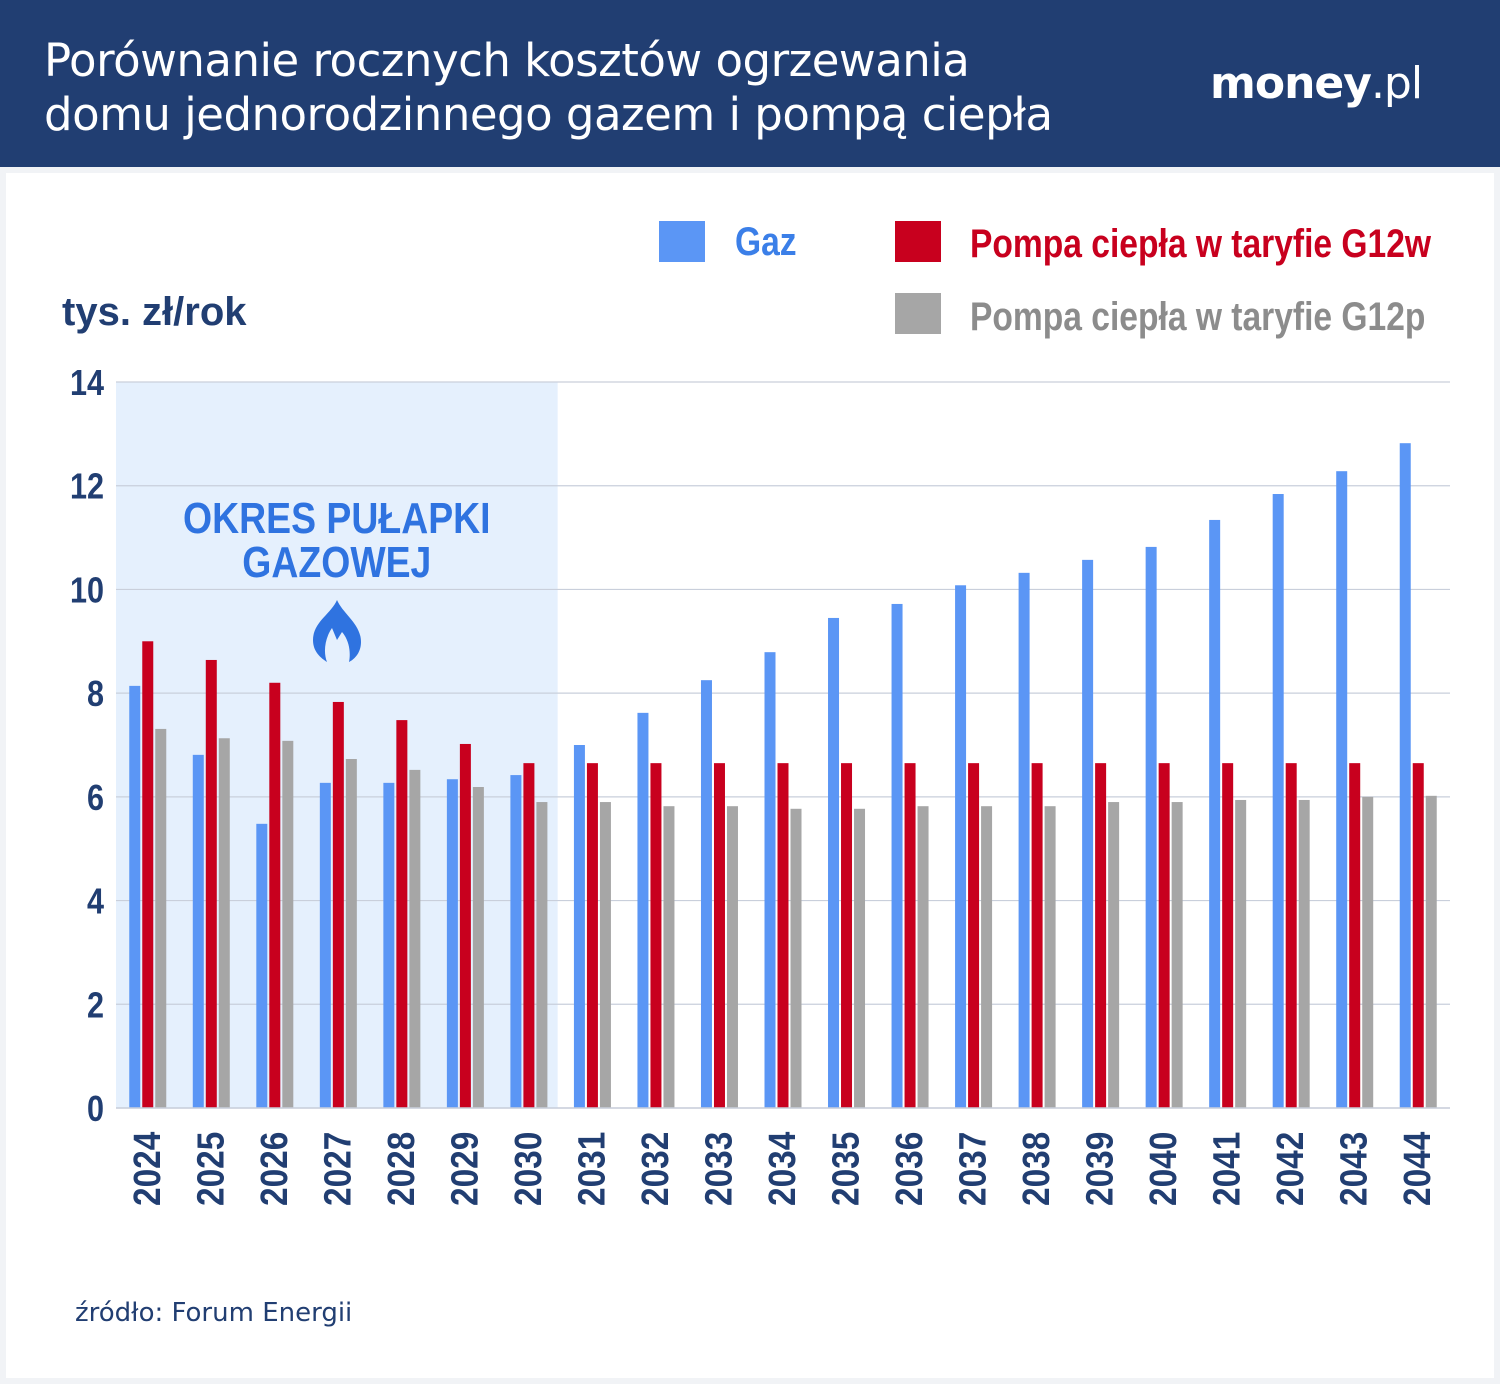  Describe the element at coordinates (1151, 827) in the screenshot. I see `bar-gaz-2040` at that location.